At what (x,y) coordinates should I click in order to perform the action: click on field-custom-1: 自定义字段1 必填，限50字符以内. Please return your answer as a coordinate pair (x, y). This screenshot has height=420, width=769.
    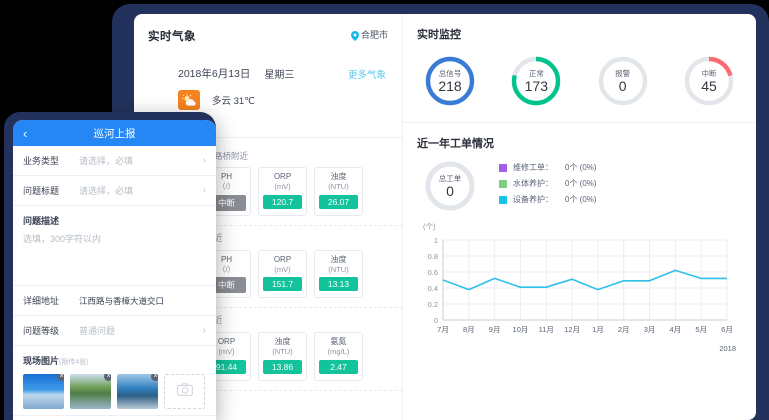
    Looking at the image, I should click on (114, 418).